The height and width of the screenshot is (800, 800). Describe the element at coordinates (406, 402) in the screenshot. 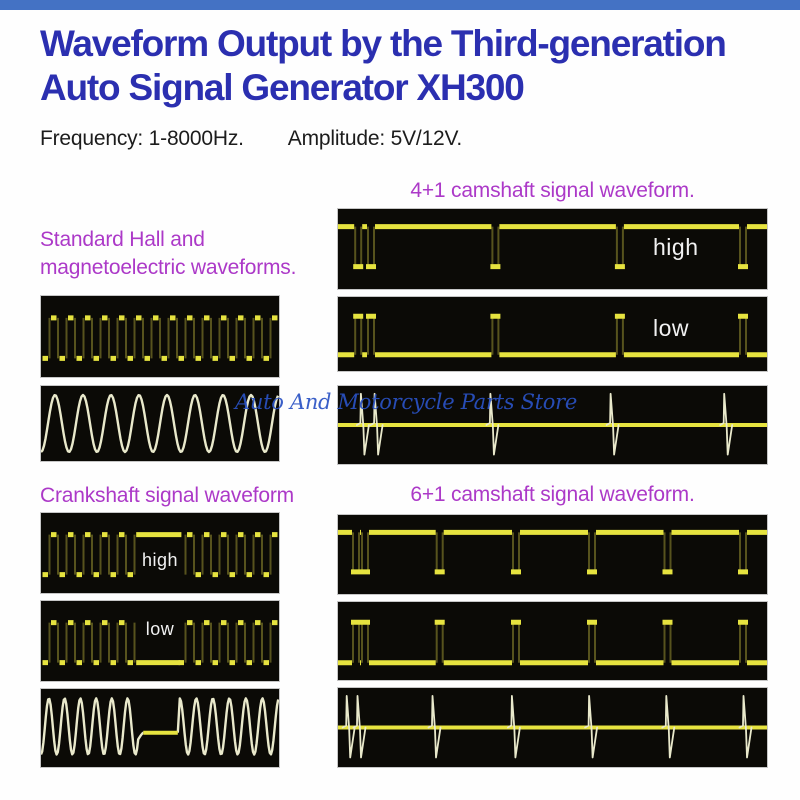

I see `watermark-text: Auto And Motorcycle Parts Store` at that location.